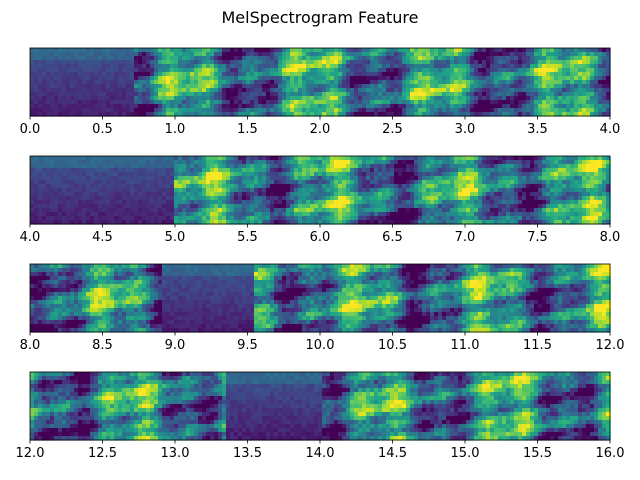  I want to click on x-tick-label: 3.5, so click(537, 129).